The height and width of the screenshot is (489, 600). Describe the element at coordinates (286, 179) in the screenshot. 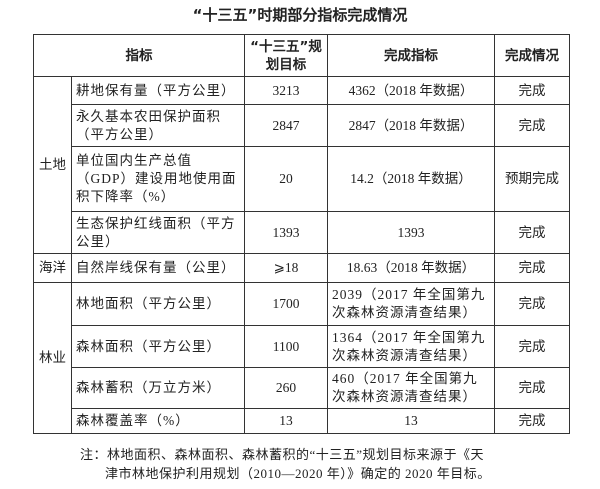

I see `target-cell: 20` at that location.